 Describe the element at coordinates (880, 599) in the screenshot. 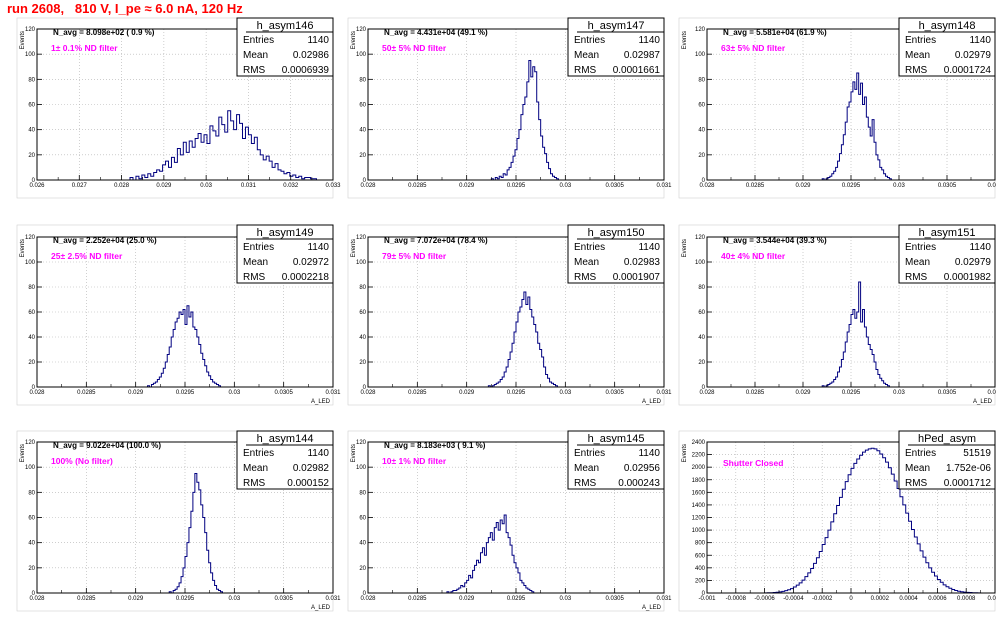

I see `x-tick-label: 0.0002` at that location.